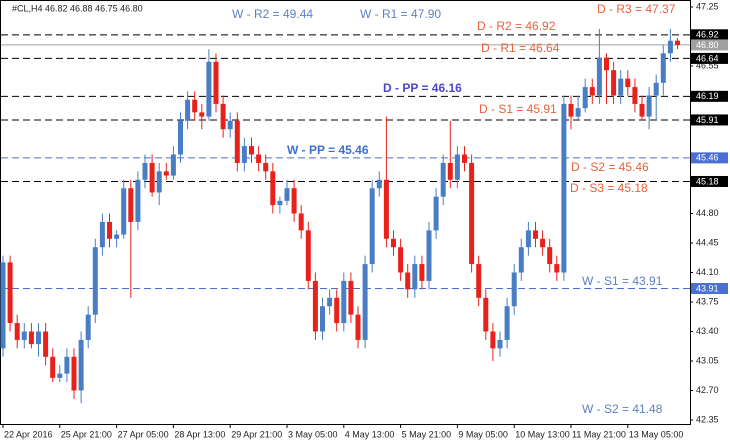  I want to click on level-price-label: 45.91, so click(707, 120).